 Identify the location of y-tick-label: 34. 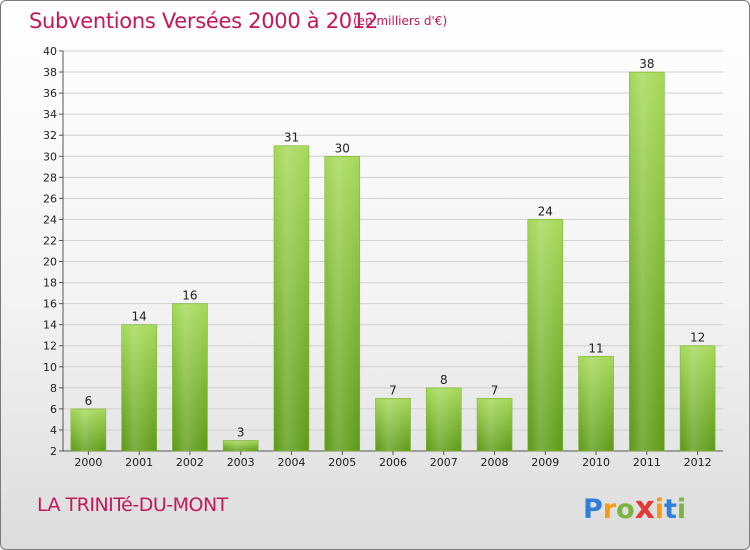
(50, 114).